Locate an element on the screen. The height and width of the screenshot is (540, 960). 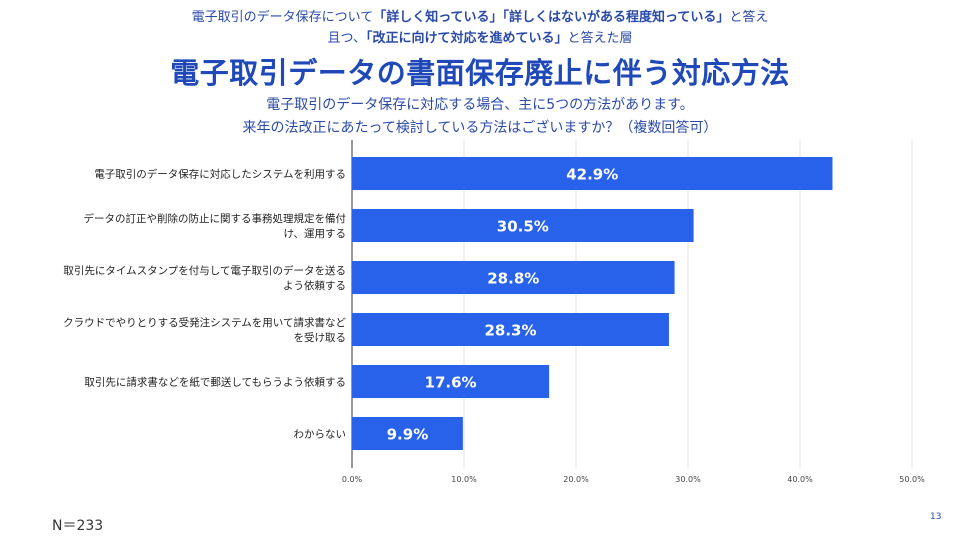
x-tick-label: 20.0% is located at coordinates (576, 479).